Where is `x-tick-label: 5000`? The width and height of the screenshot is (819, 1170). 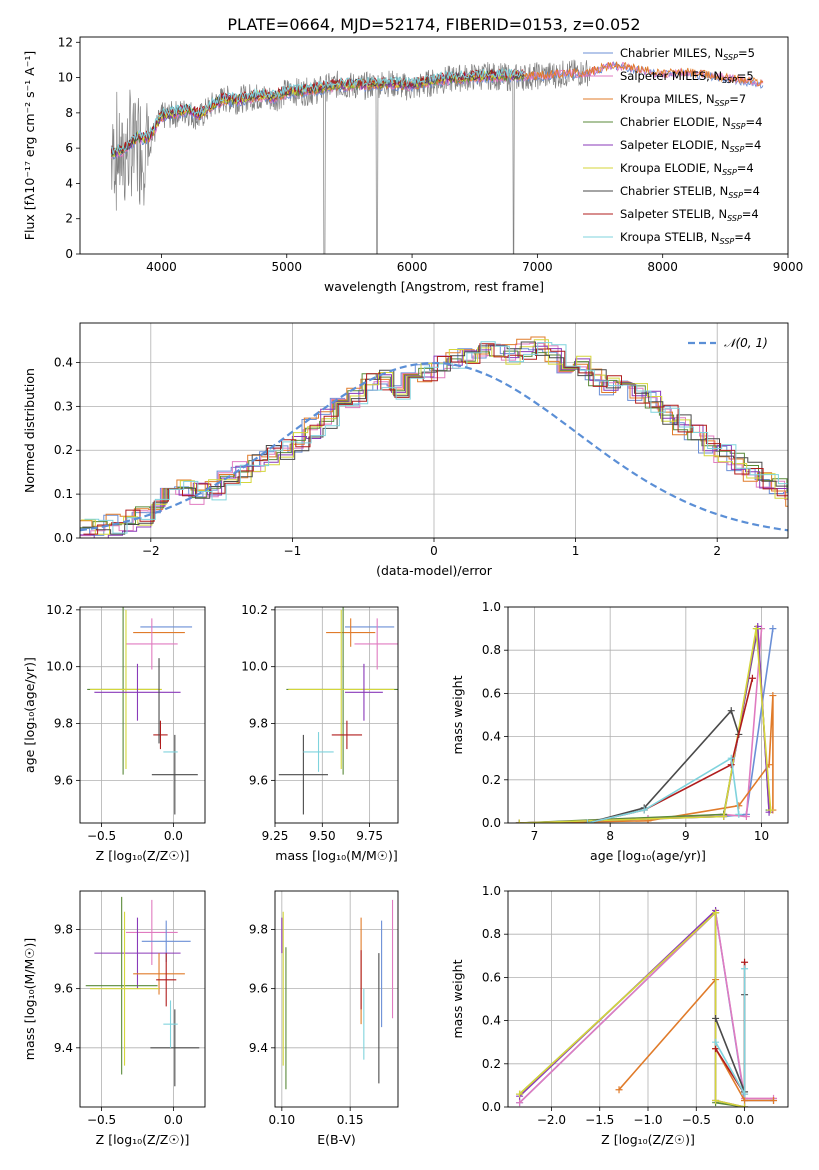
x-tick-label: 5000 is located at coordinates (286, 267).